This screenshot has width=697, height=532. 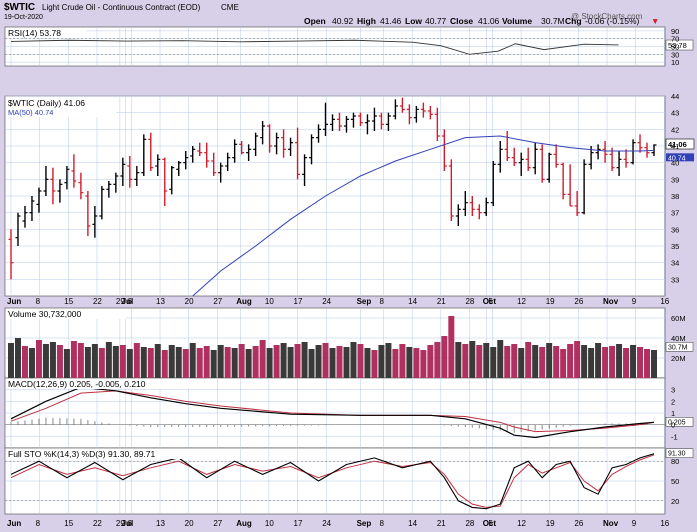 I want to click on ma-value-box, so click(x=680, y=157).